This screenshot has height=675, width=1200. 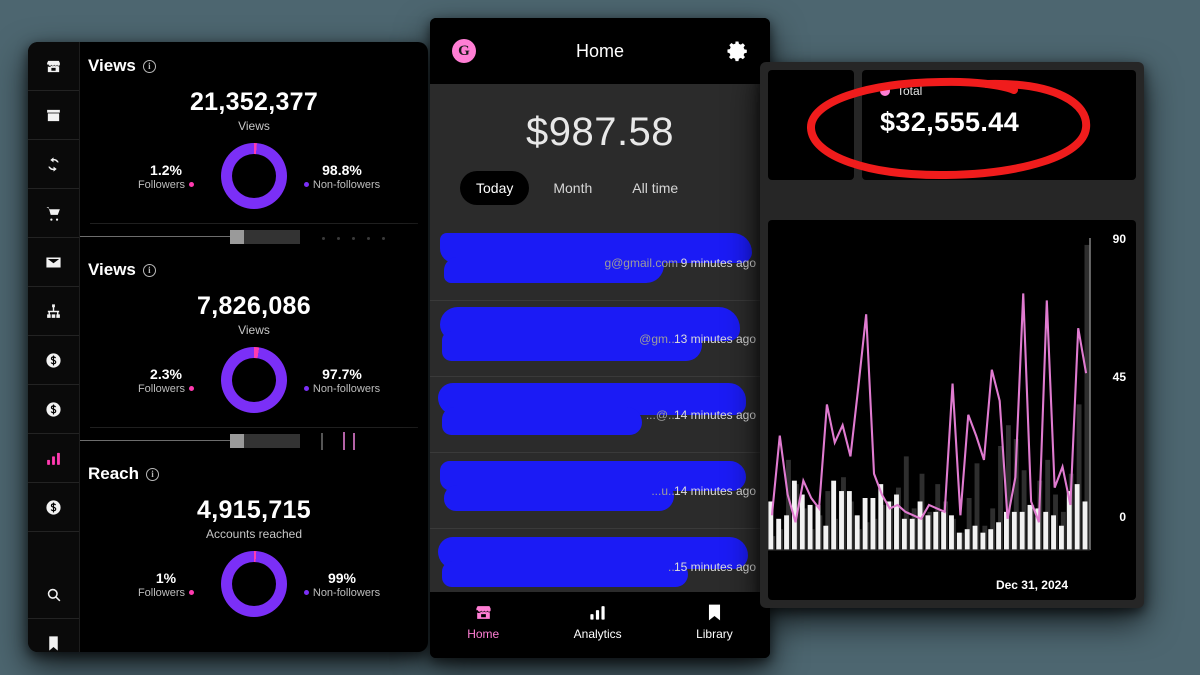 I want to click on card-header: Views i, so click(x=254, y=59).